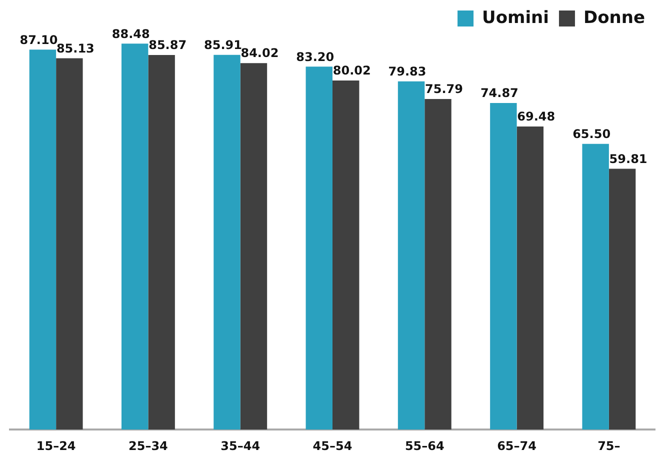 The image size is (665, 468). I want to click on x-tick-label: 35–44, so click(240, 445).